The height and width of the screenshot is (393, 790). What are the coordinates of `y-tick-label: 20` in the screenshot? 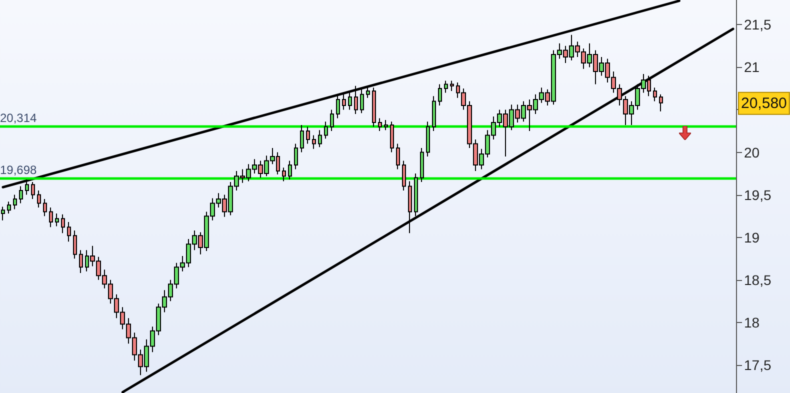 It's located at (752, 152).